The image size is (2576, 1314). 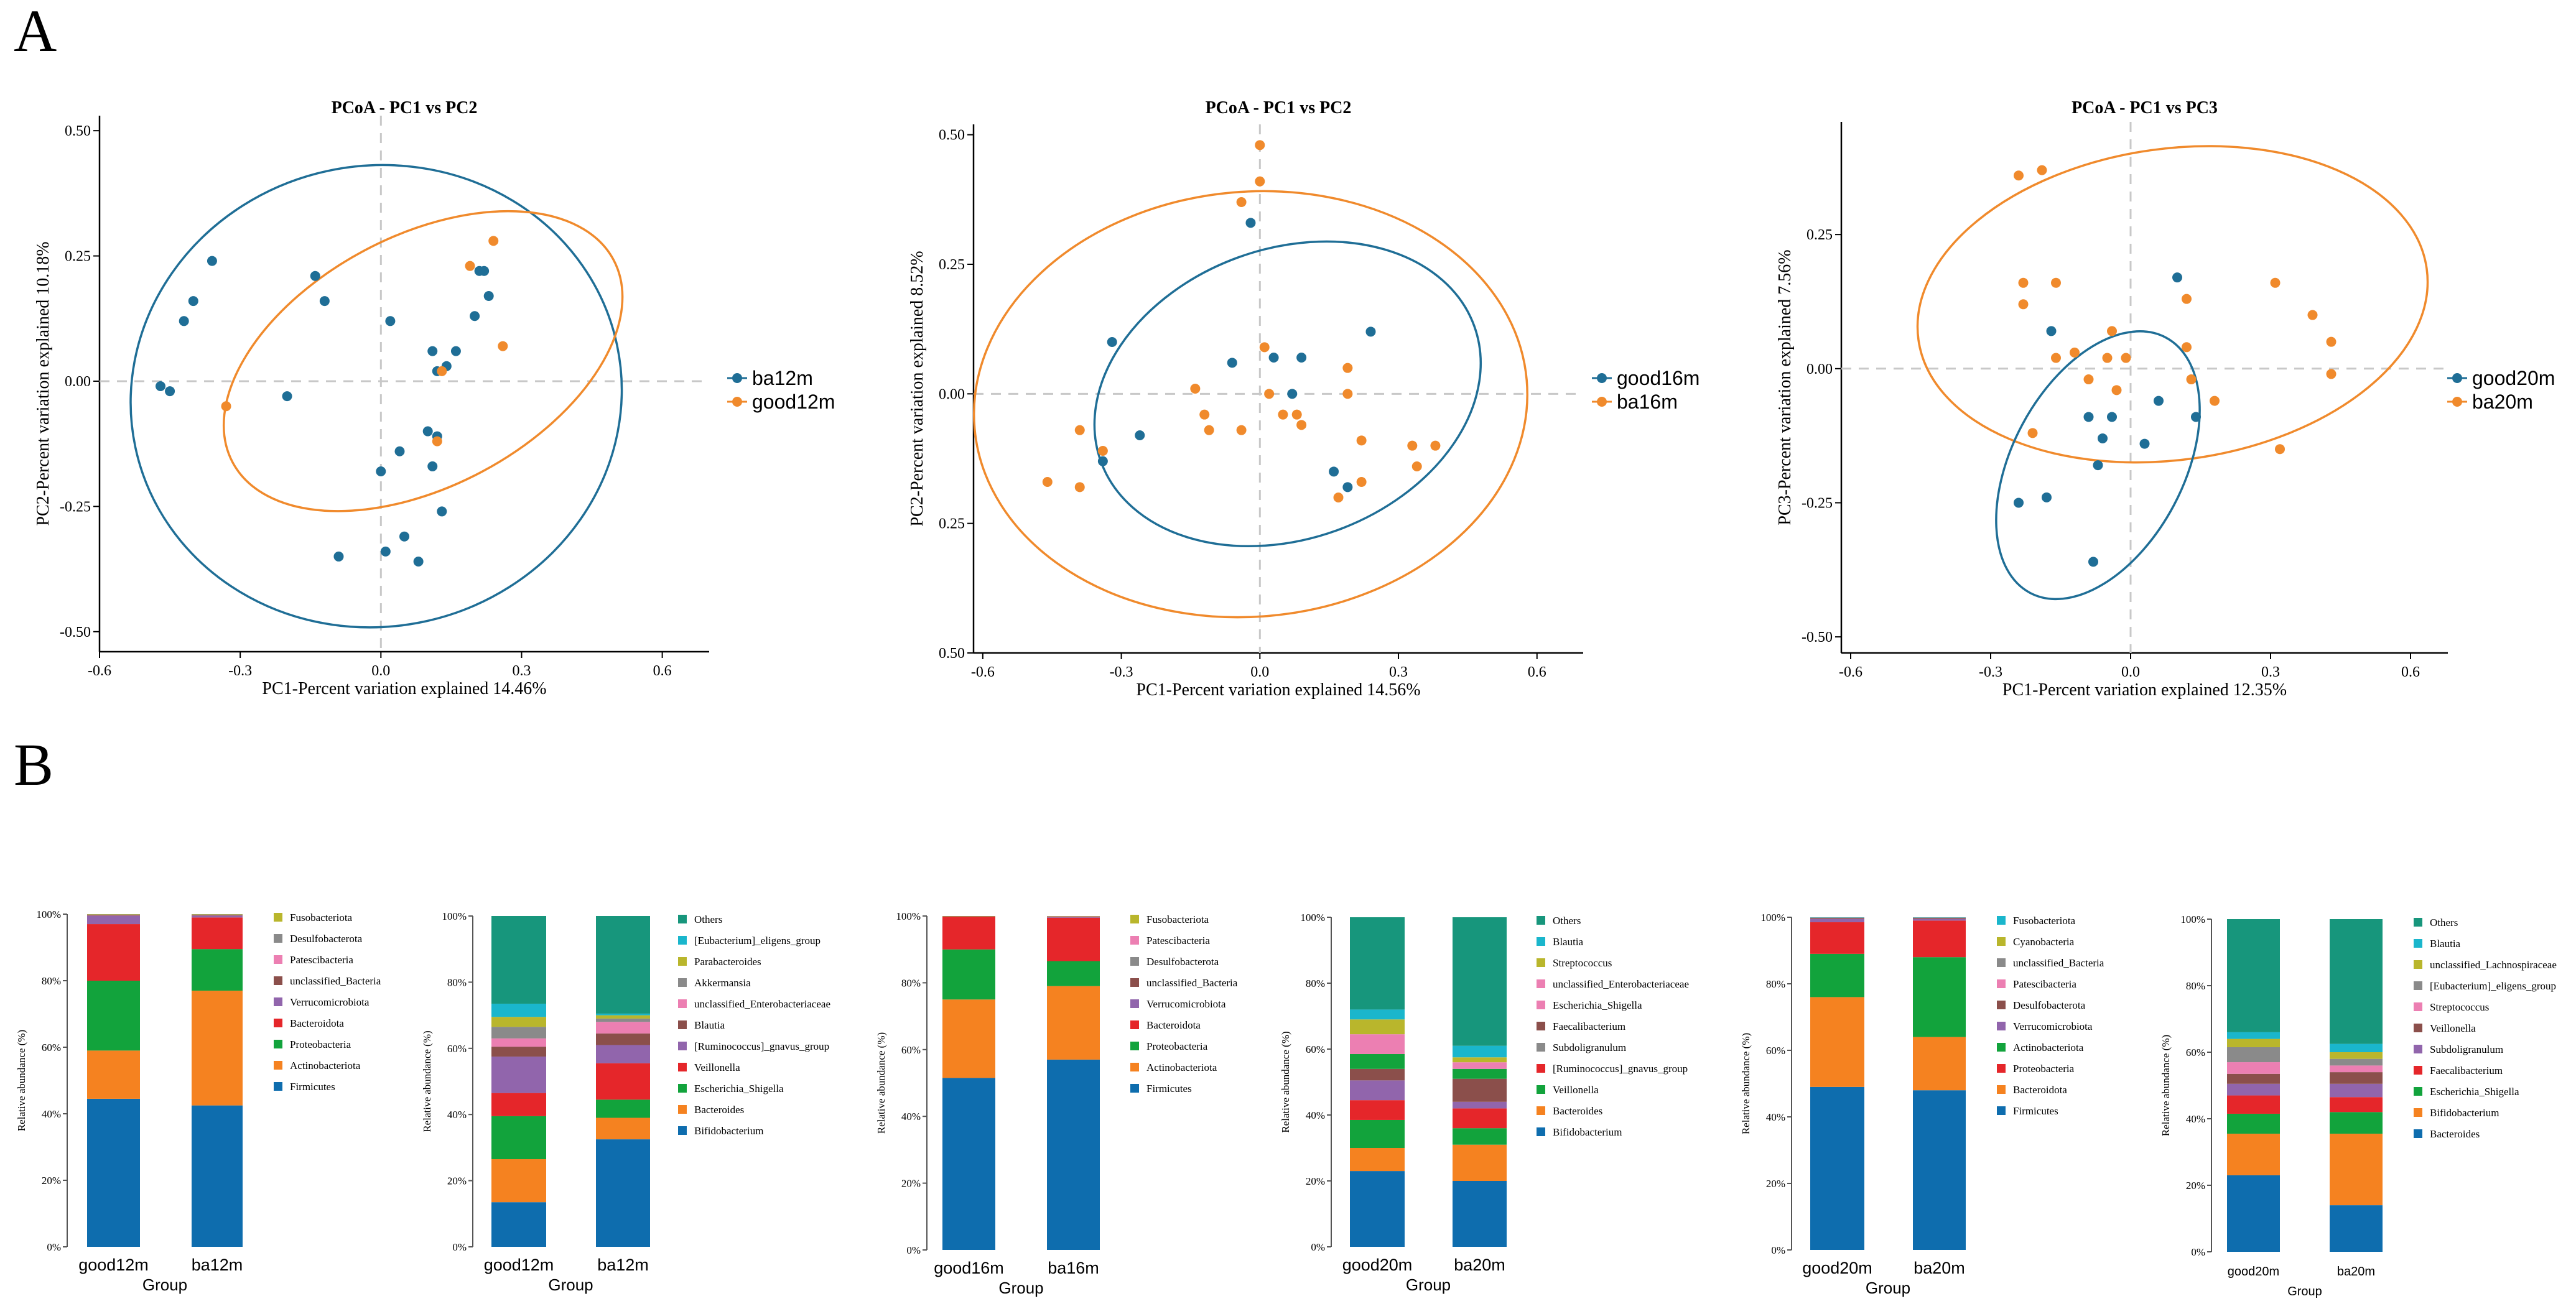 I want to click on bar-segment-ba12m-Parabacteroides, so click(x=623, y=1017).